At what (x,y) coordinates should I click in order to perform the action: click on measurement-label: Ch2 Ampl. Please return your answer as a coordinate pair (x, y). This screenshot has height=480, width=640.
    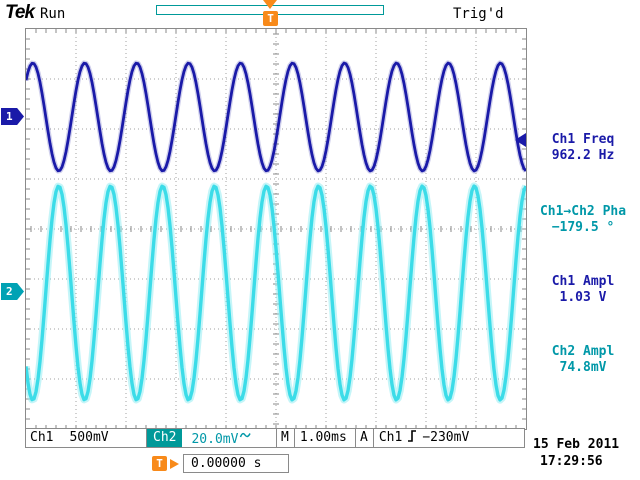
    Looking at the image, I should click on (583, 351).